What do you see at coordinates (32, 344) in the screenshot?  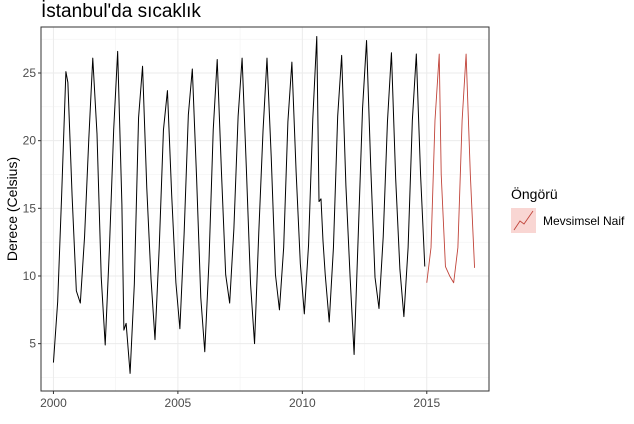 I see `y-tick-label: 5` at bounding box center [32, 344].